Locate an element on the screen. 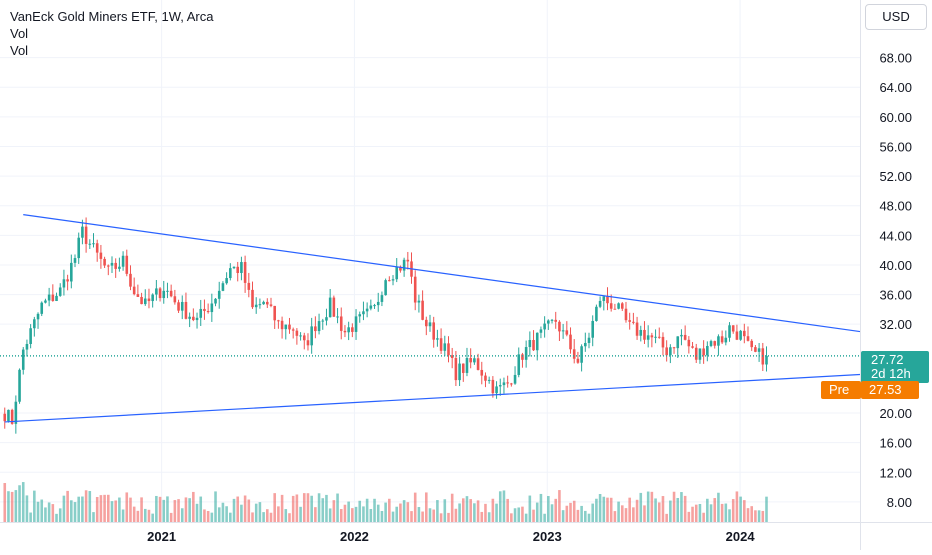  symbol-title: VanEck Gold Miners ETF, 1W, Arca is located at coordinates (112, 16).